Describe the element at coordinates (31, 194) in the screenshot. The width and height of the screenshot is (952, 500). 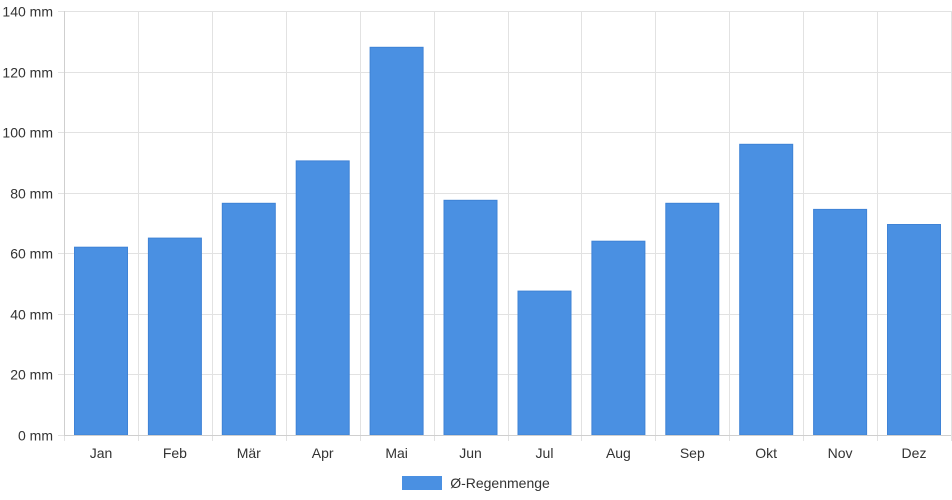
I see `y-tick-label: 80 mm` at that location.